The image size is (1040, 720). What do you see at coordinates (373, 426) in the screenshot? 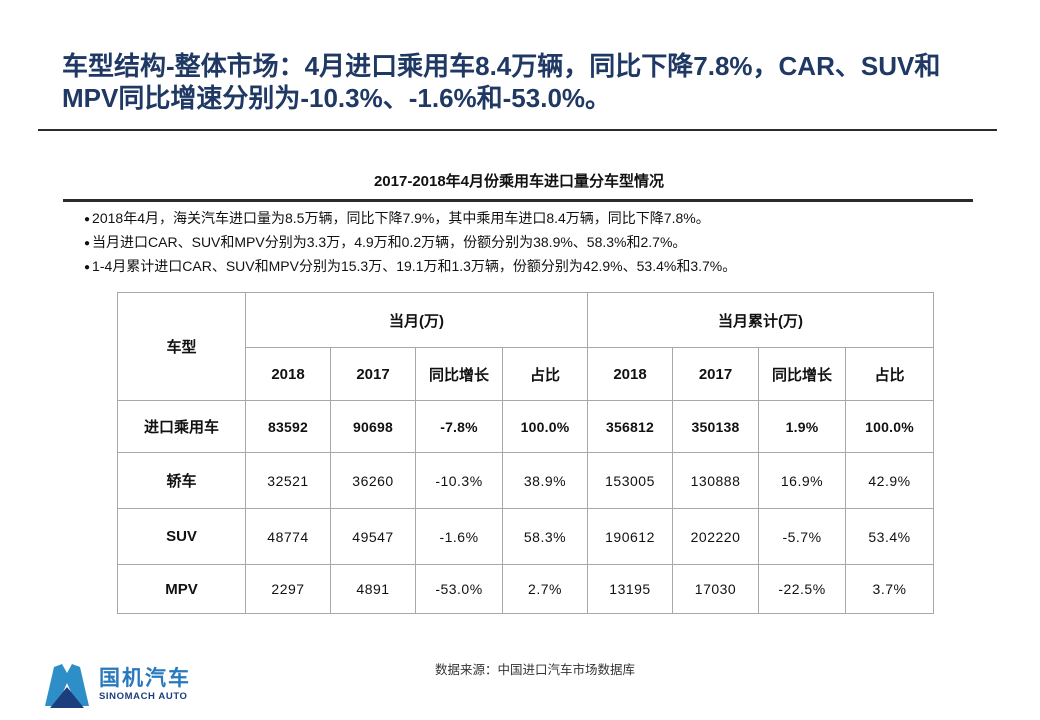
I see `table-cell: 90698` at bounding box center [373, 426].